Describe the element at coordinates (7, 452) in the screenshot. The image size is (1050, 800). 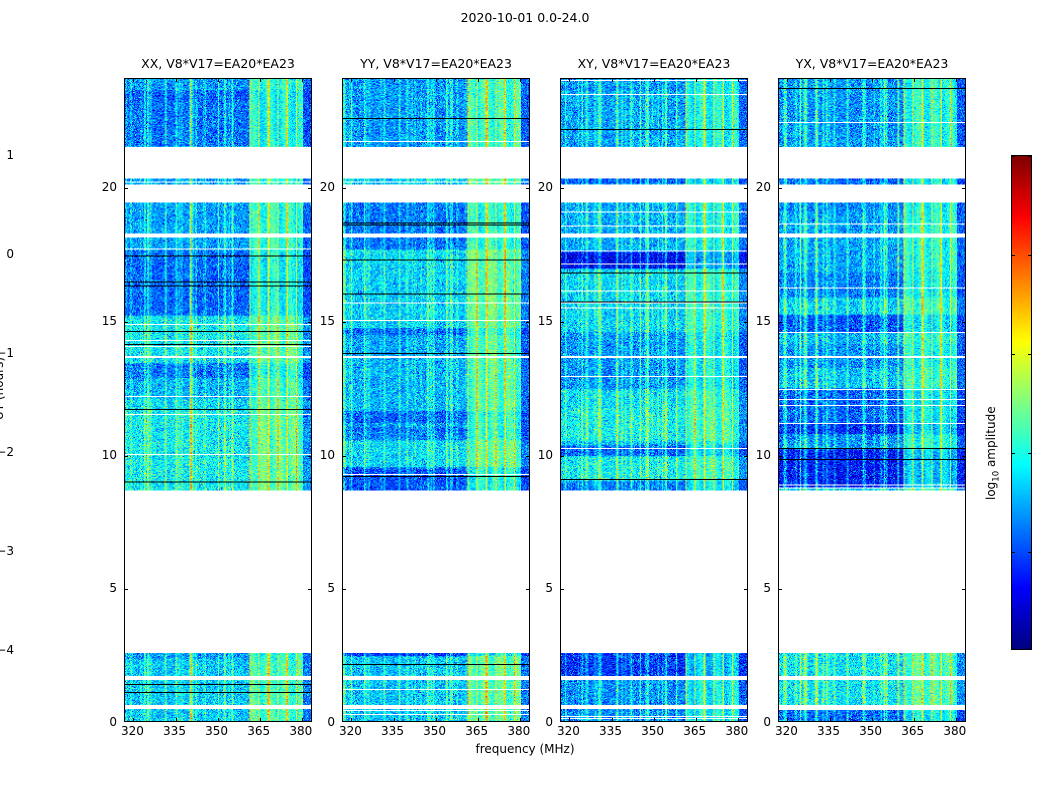
I see `colorbar-tick-label: −2` at that location.